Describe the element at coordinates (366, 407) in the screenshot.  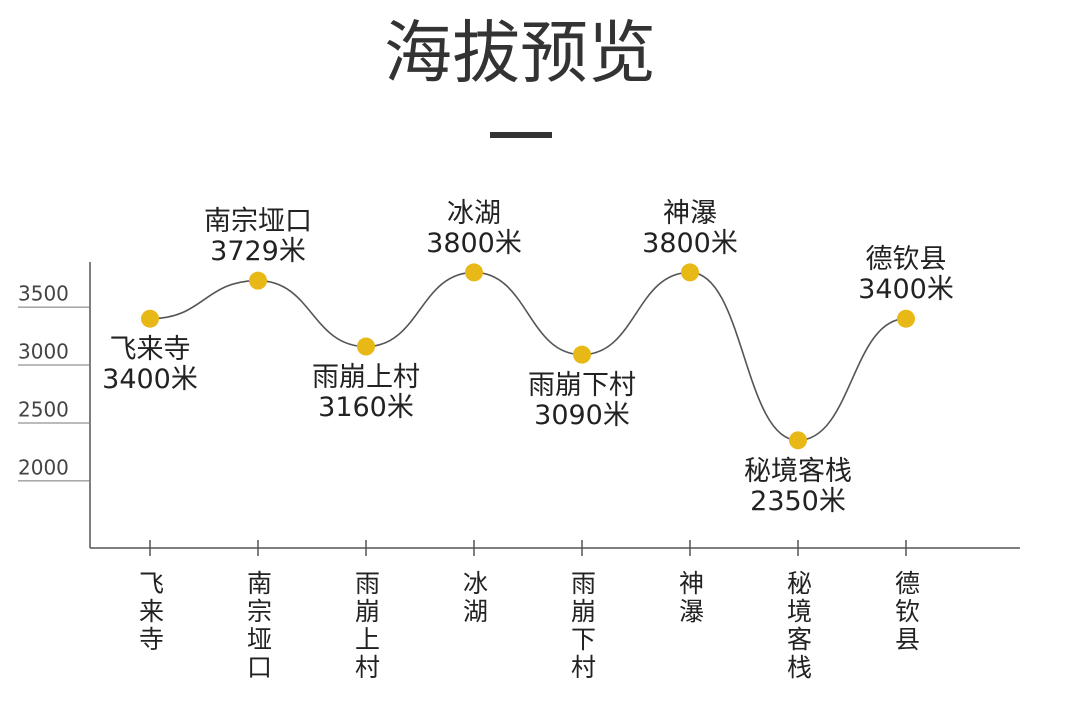
I see `value-label: 3160米` at that location.